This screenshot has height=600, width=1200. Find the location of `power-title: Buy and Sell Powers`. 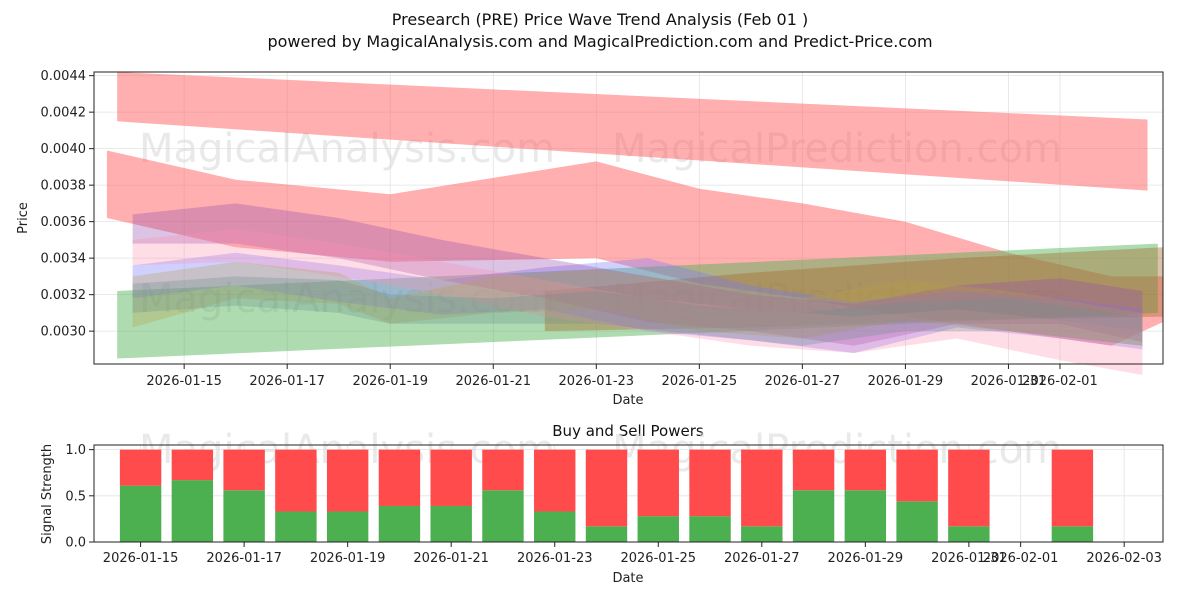

power-title: Buy and Sell Powers is located at coordinates (628, 431).